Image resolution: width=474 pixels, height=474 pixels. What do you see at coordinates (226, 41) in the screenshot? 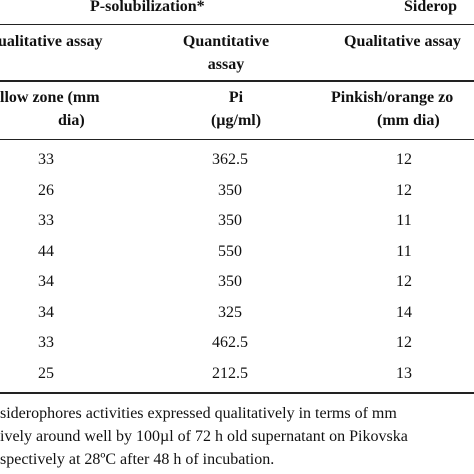
I see `subheader-quantitative-line1: Quantitative` at bounding box center [226, 41].